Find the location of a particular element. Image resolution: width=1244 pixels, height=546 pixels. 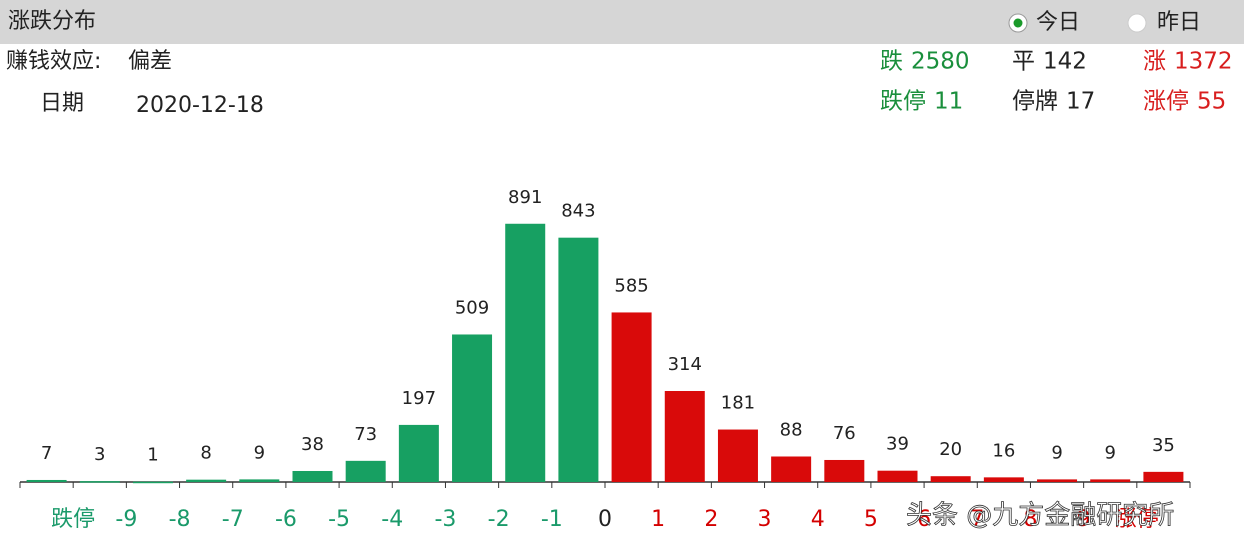

title-bar is located at coordinates (622, 22).